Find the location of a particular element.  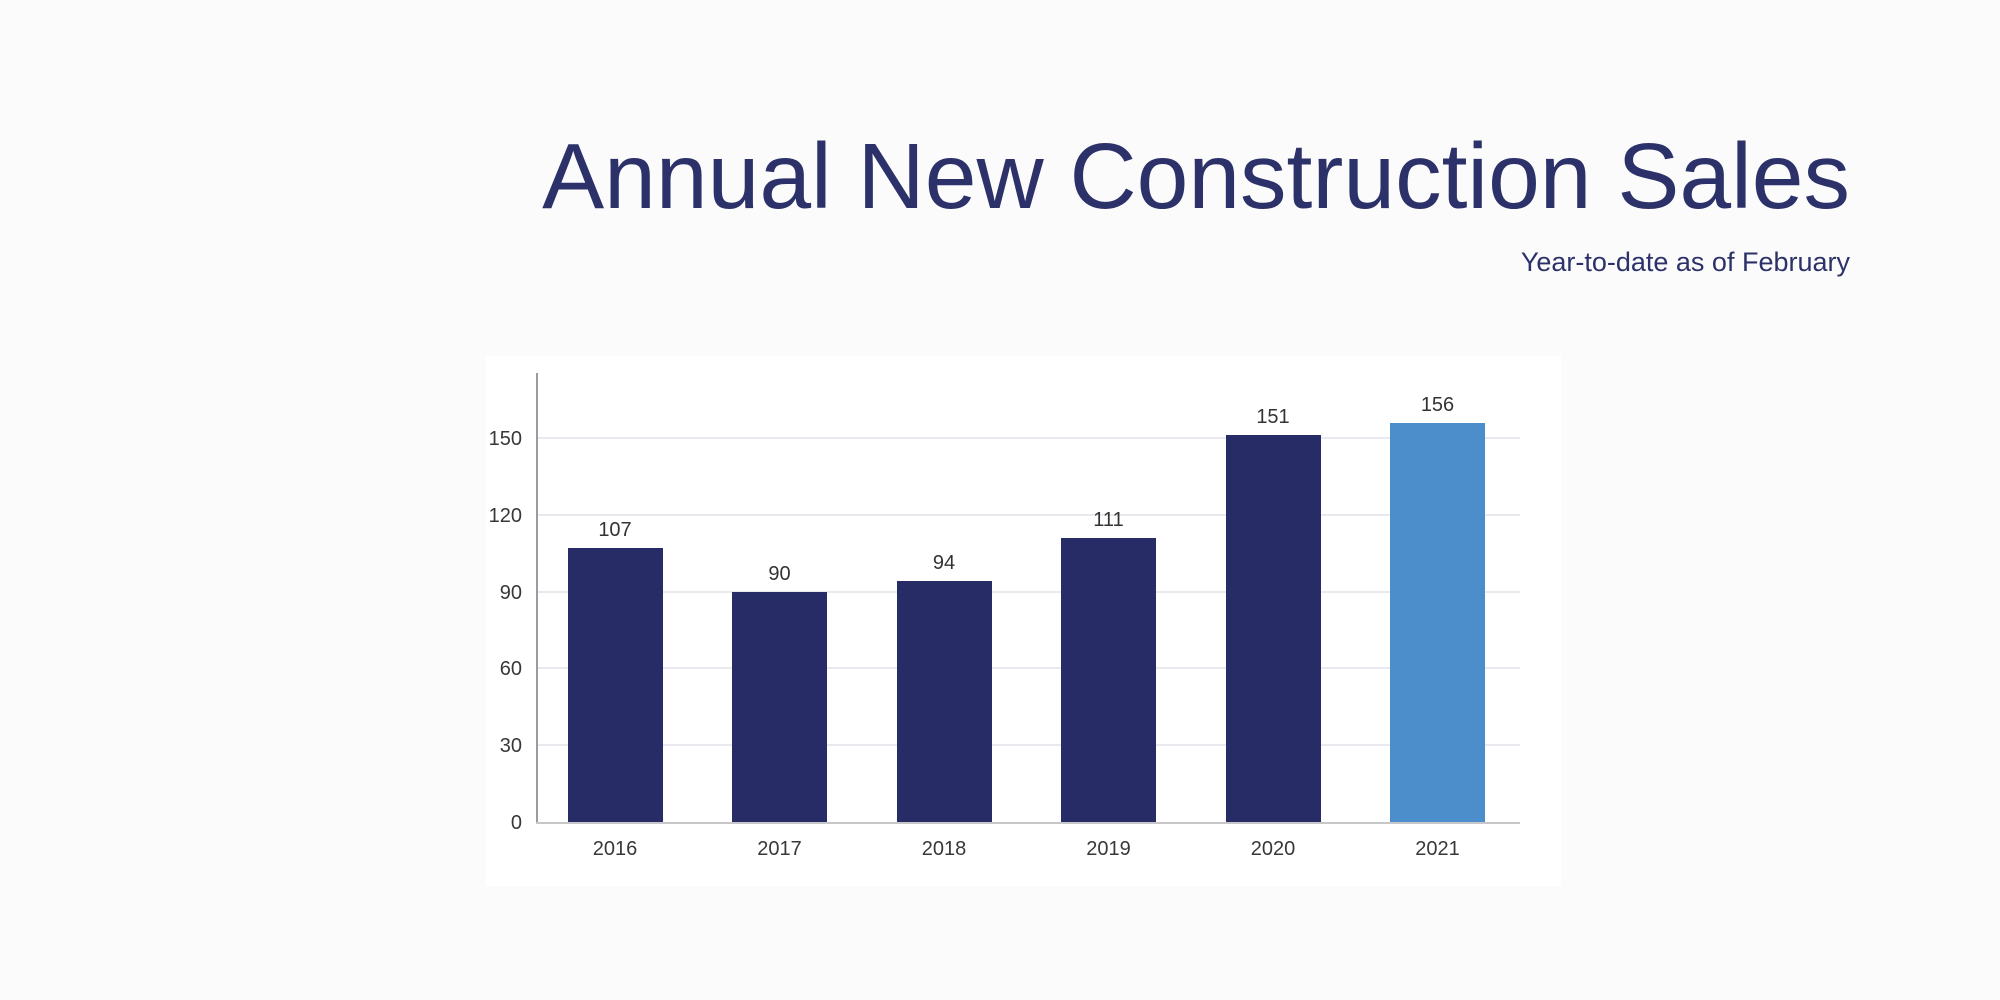

bar-value-label: 151 is located at coordinates (1273, 417).